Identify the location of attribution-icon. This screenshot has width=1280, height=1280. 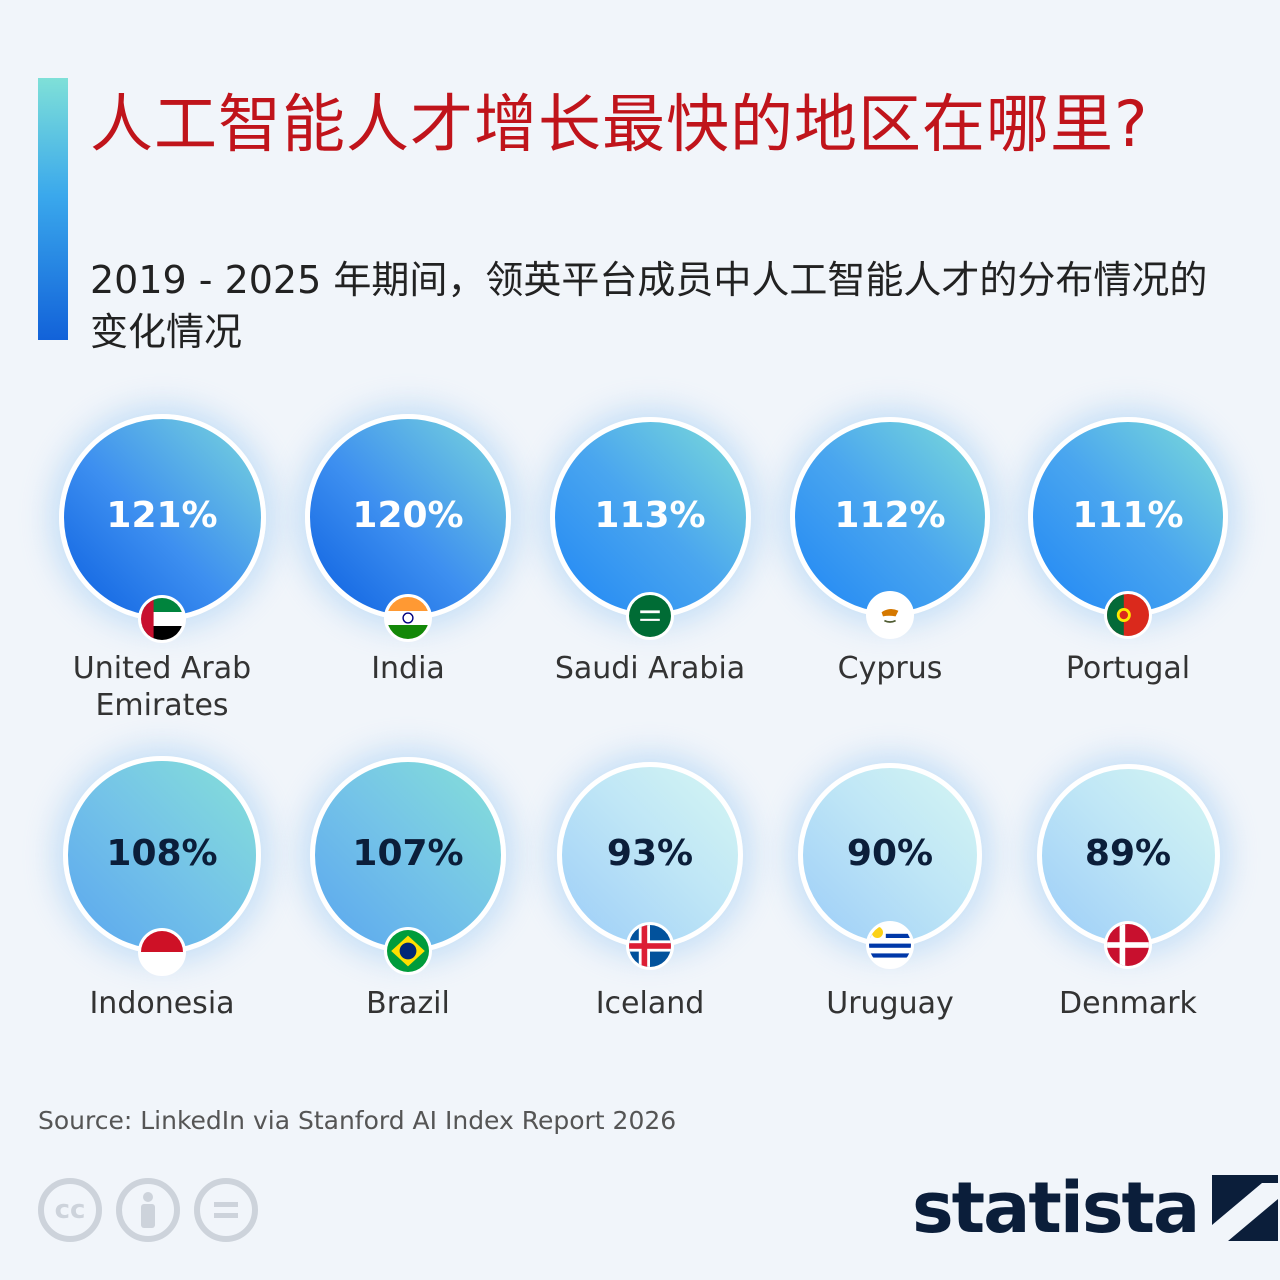
(148, 1210).